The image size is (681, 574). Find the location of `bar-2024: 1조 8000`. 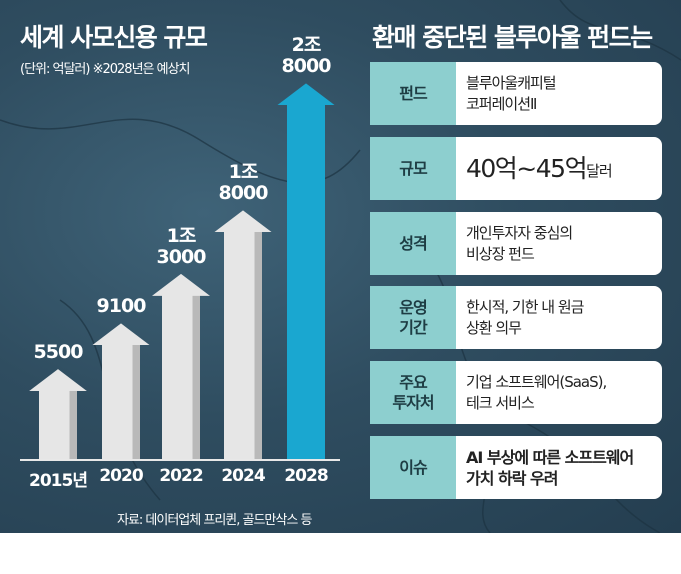

bar-2024: 1조 8000 is located at coordinates (243, 310).